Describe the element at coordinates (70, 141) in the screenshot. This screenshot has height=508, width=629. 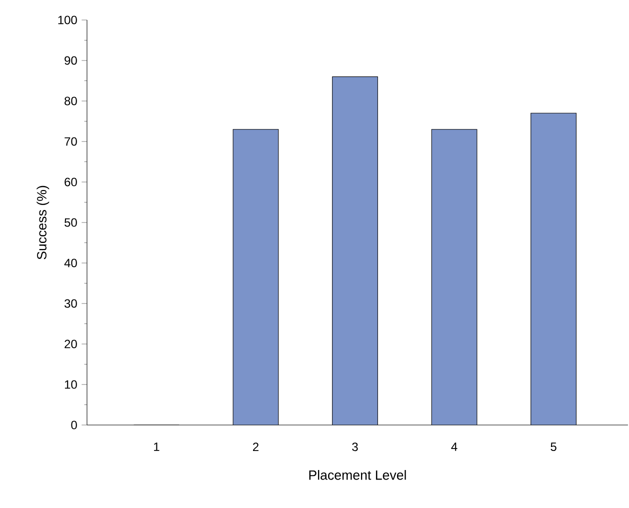
I see `y-tick-label: 70` at that location.